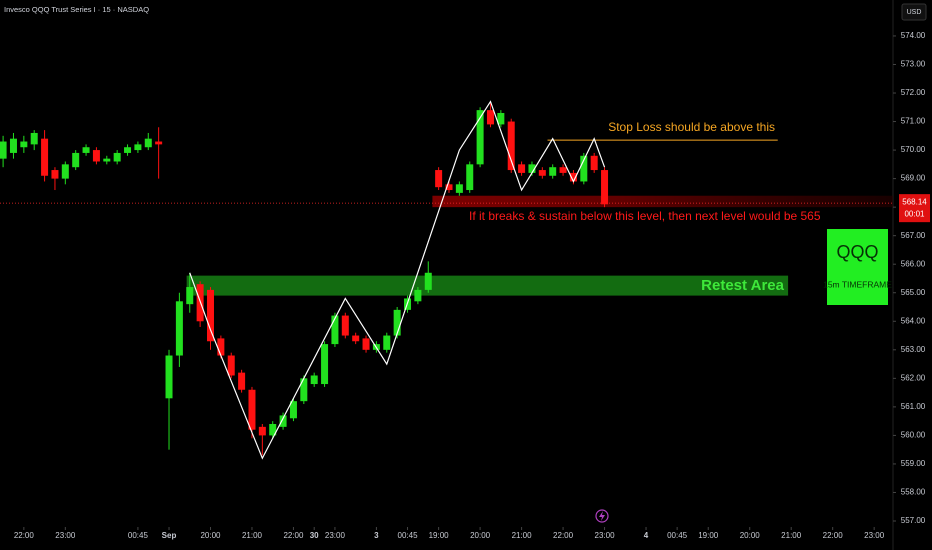 The width and height of the screenshot is (932, 550). What do you see at coordinates (913, 463) in the screenshot?
I see `y-tick-label: 559.00` at bounding box center [913, 463].